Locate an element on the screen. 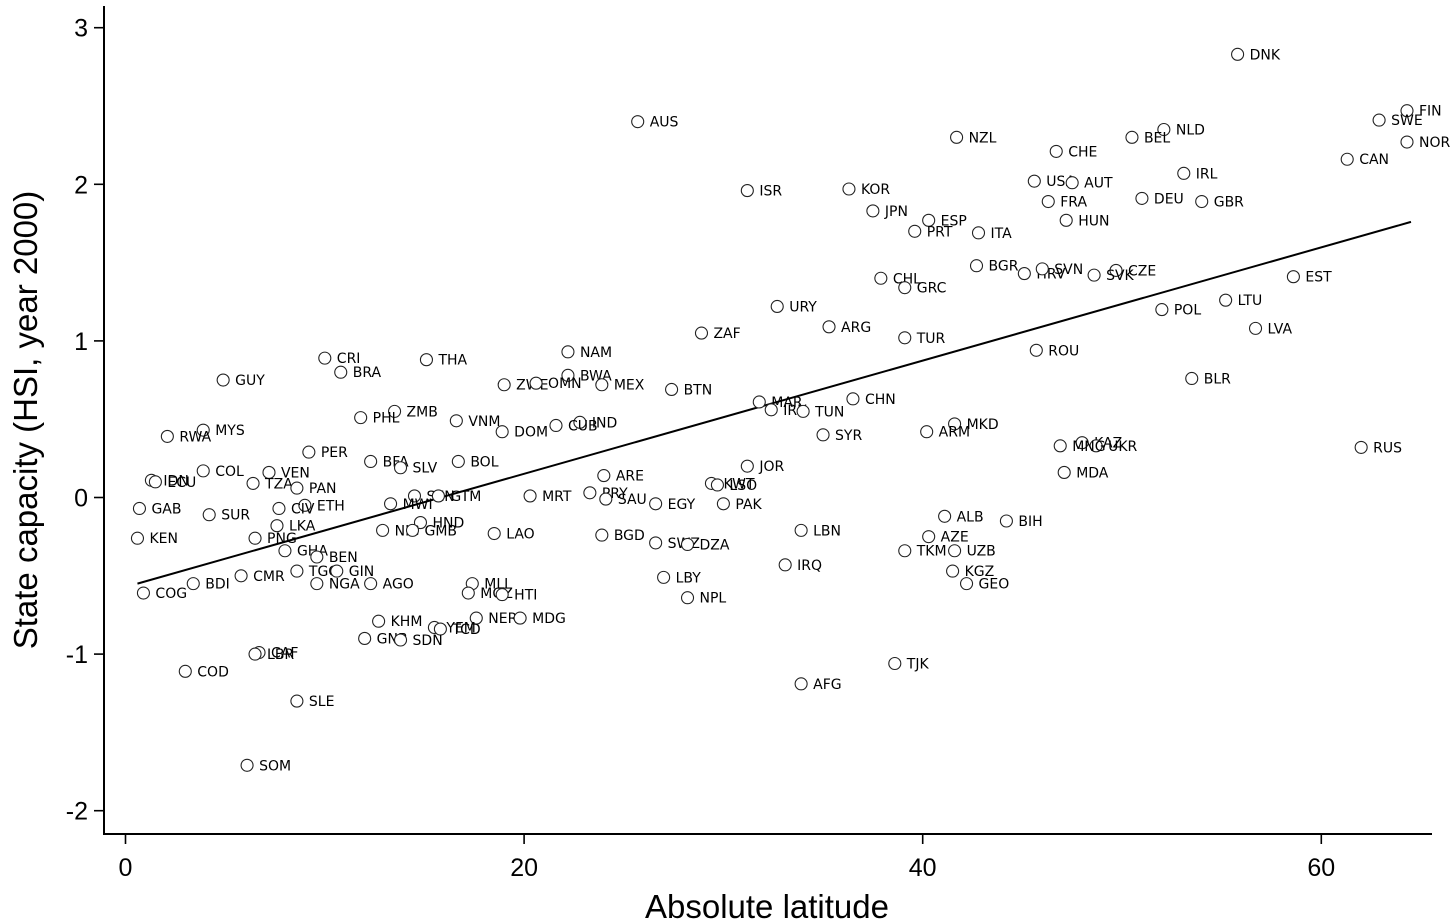  data-point: TZA is located at coordinates (269, 484).